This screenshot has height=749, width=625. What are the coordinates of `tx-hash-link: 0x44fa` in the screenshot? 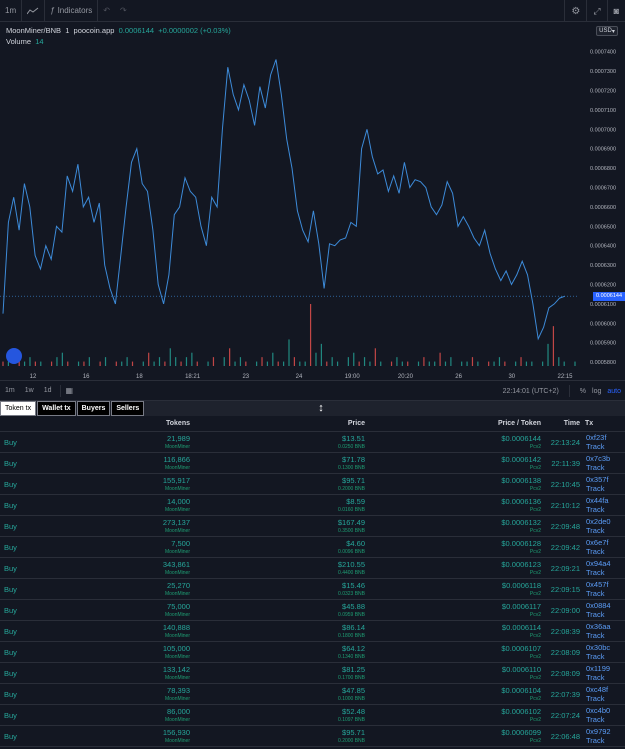 It's located at (597, 500).